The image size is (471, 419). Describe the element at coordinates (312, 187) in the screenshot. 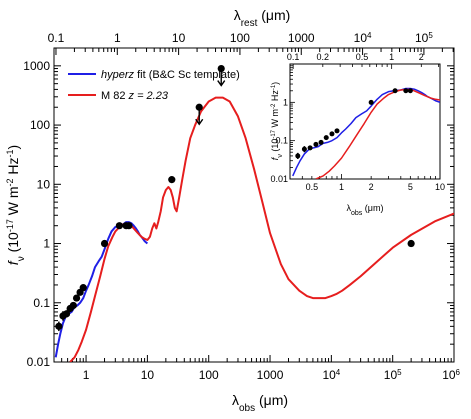

I see `inset-x-tick-label: 0.5` at that location.